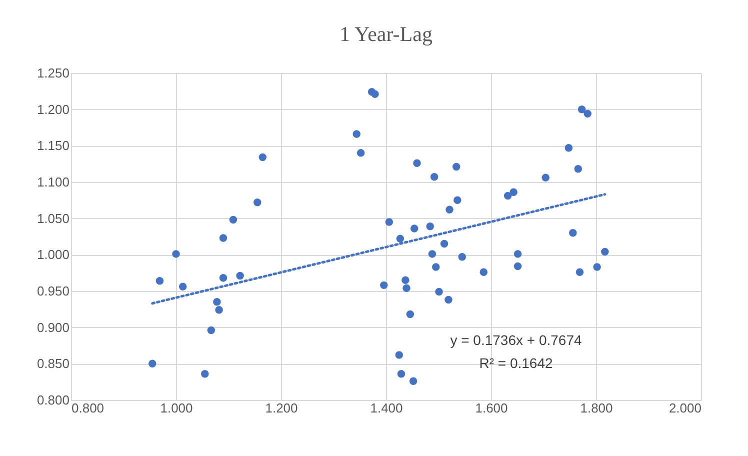 This screenshot has height=456, width=748. What do you see at coordinates (685, 408) in the screenshot?
I see `x-tick-label: 2.000` at bounding box center [685, 408].